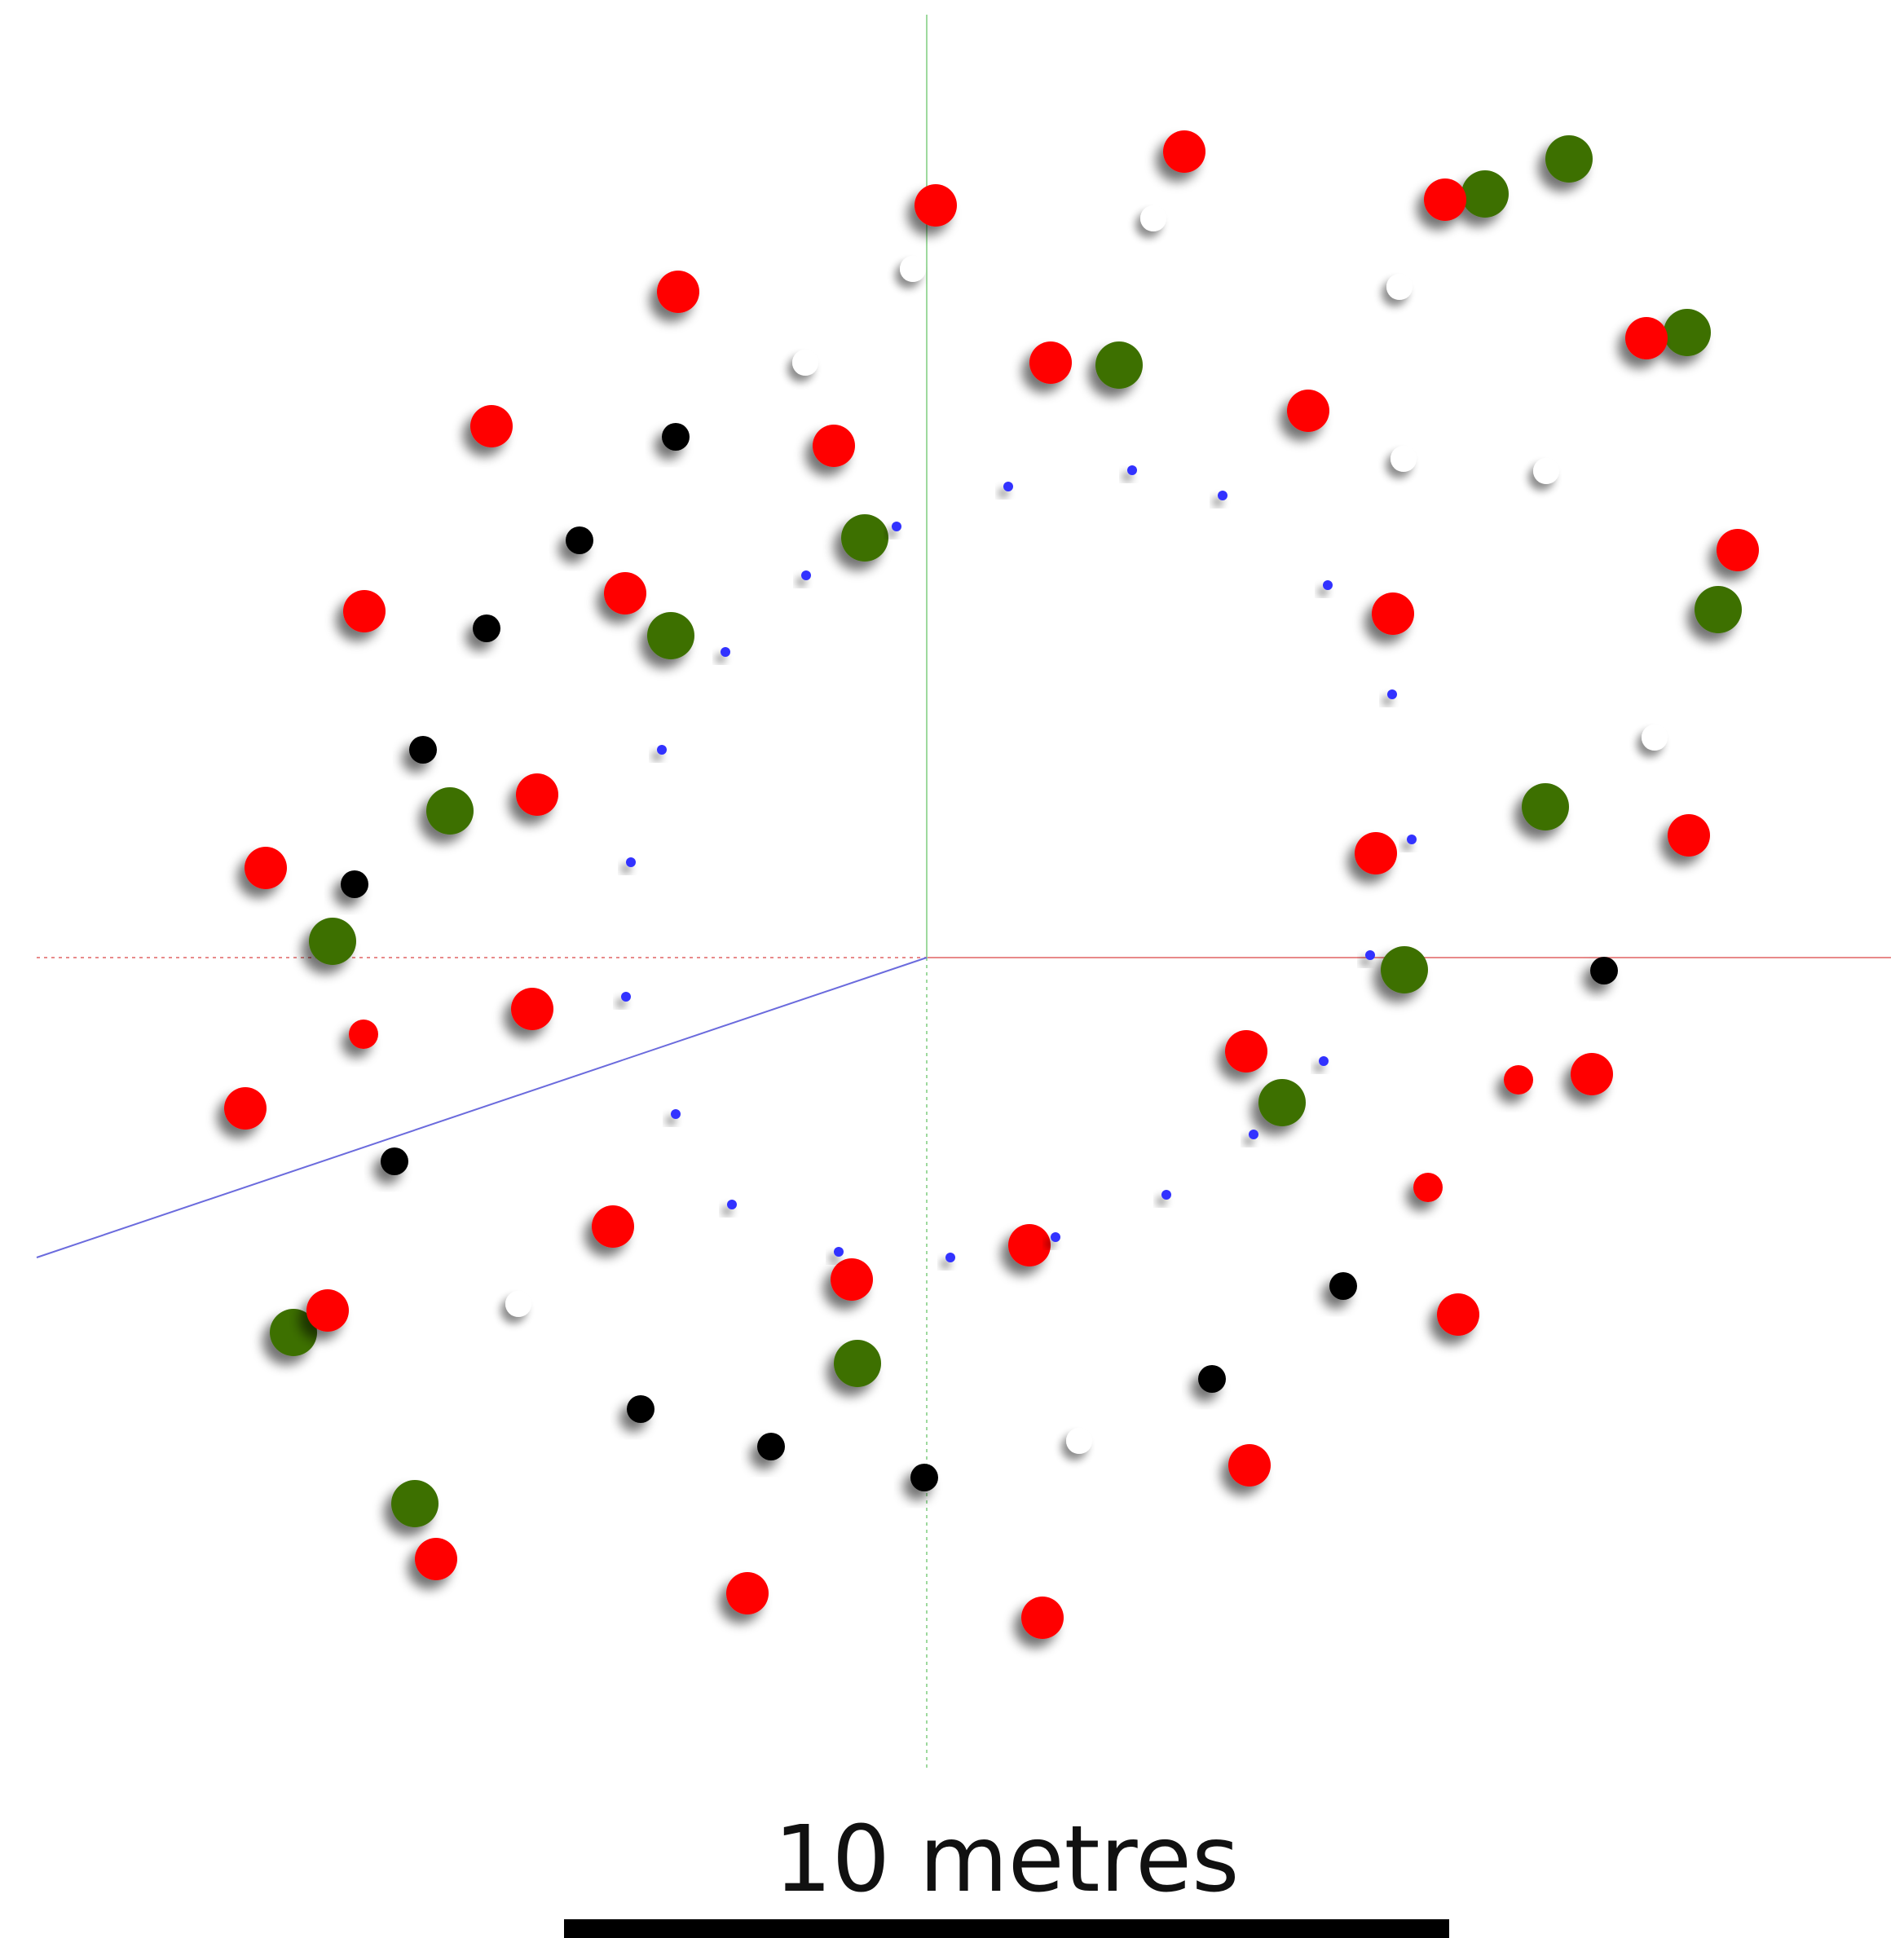  Describe the element at coordinates (482, 1107) in the screenshot. I see `z-axis` at that location.